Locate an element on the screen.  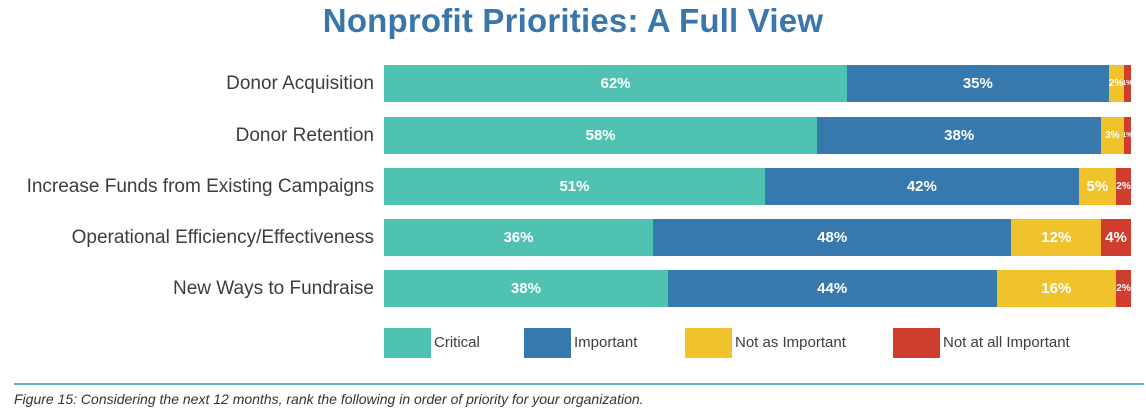
data-label: 35% is located at coordinates (977, 83).